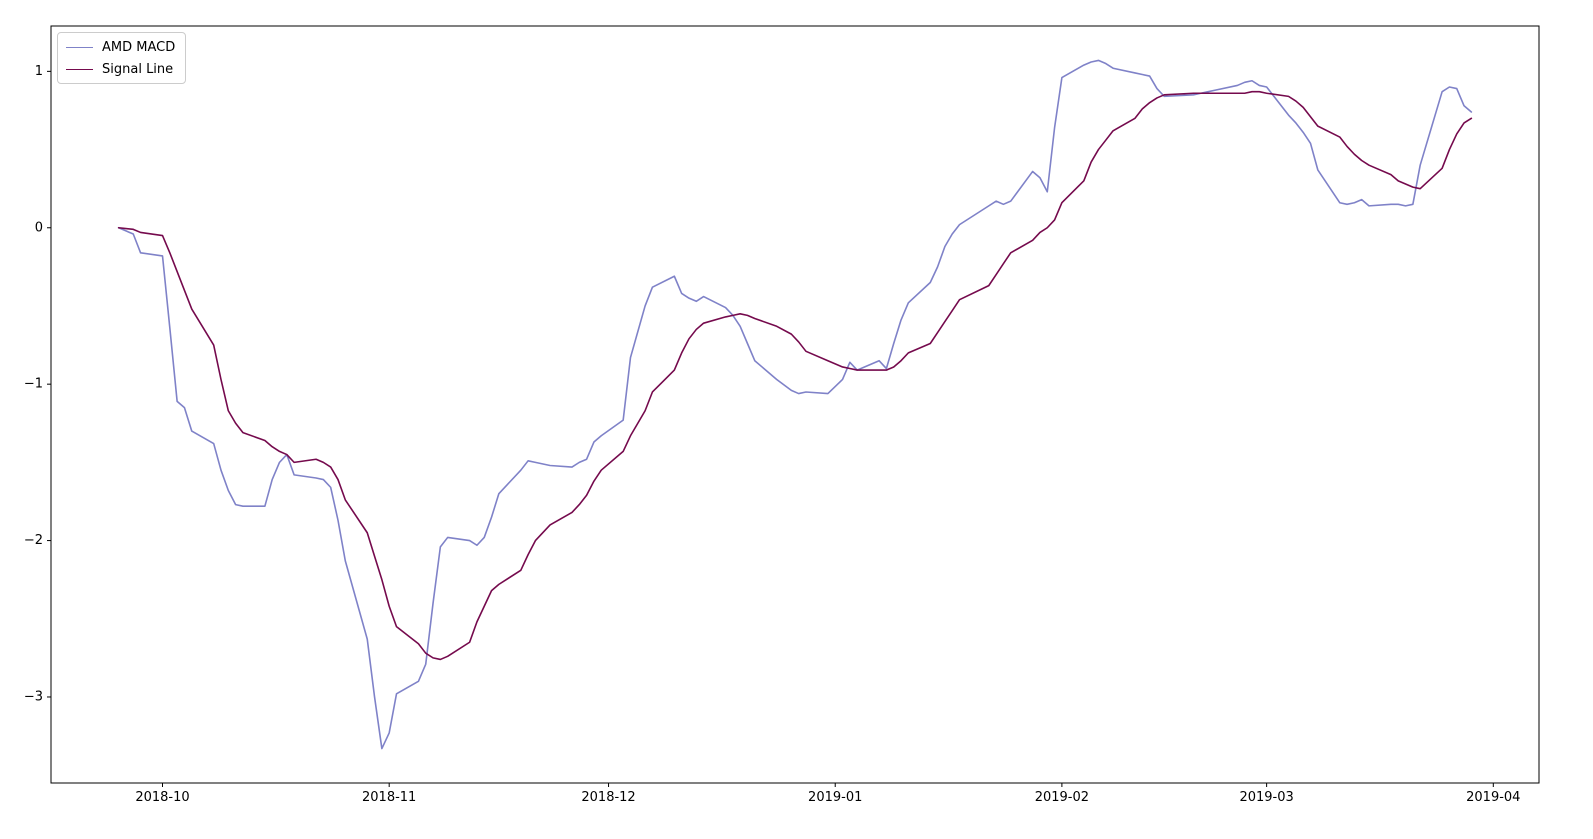  What do you see at coordinates (1493, 797) in the screenshot?
I see `x-tick-label: 2019-04` at bounding box center [1493, 797].